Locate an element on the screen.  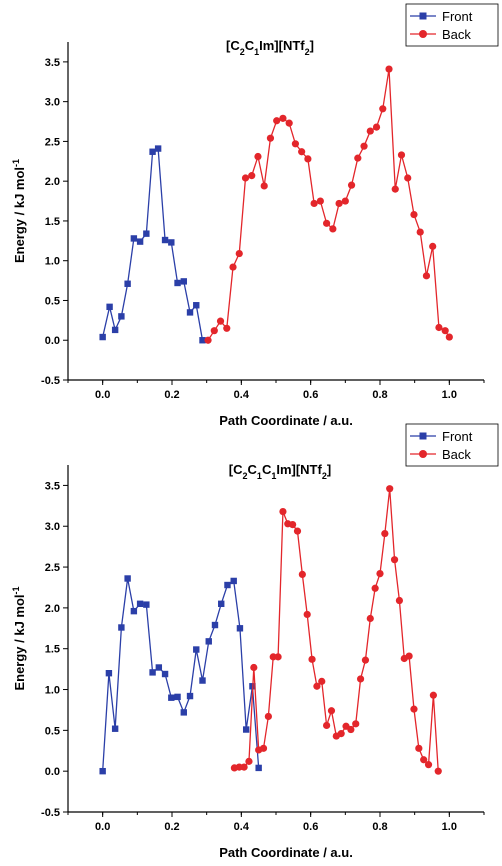
legend-label: Front is located at coordinates (457, 436).